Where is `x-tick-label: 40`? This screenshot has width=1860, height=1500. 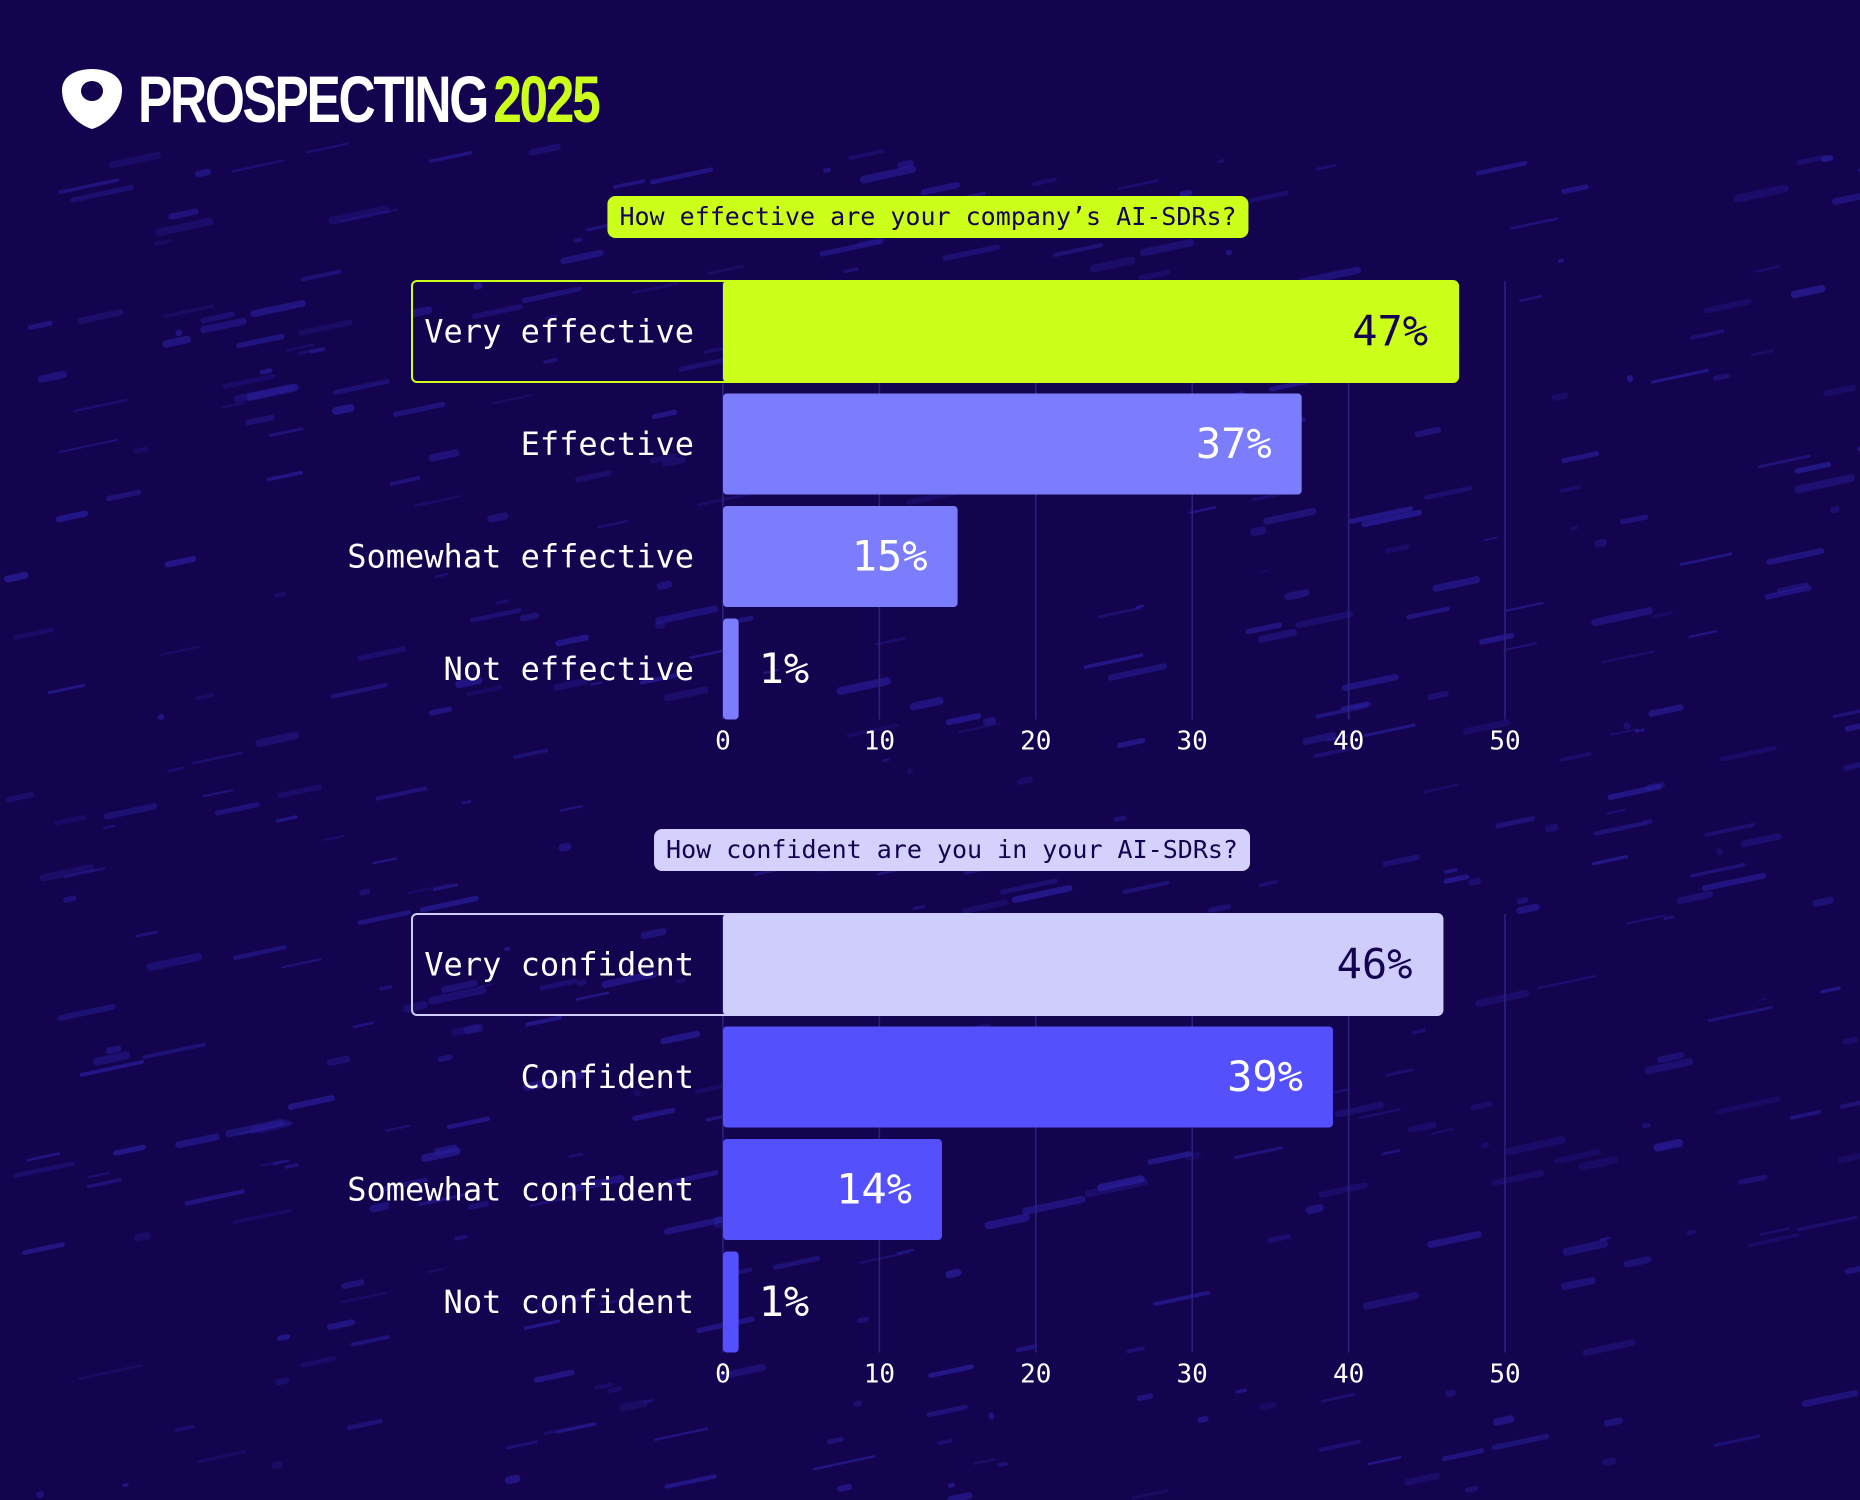 x-tick-label: 40 is located at coordinates (1348, 1375).